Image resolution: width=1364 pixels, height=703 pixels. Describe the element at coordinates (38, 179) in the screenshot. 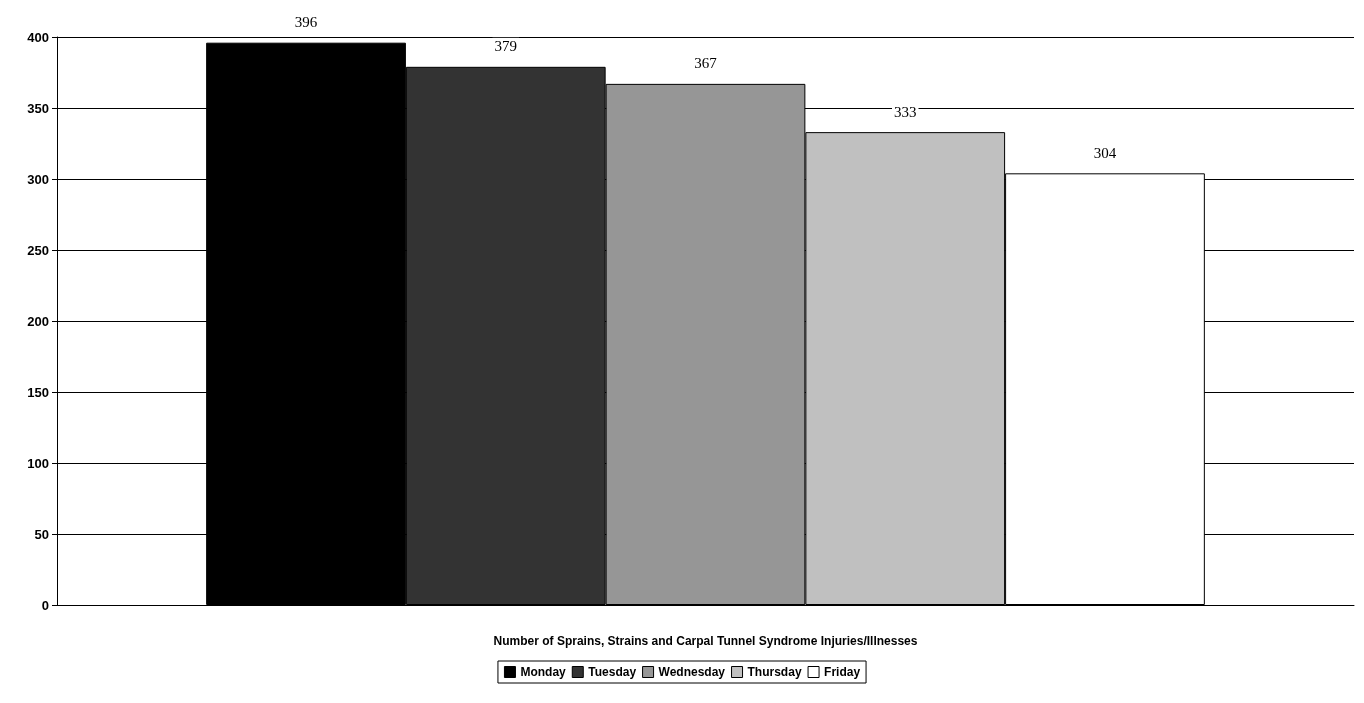

I see `y-tick-label: 300` at that location.